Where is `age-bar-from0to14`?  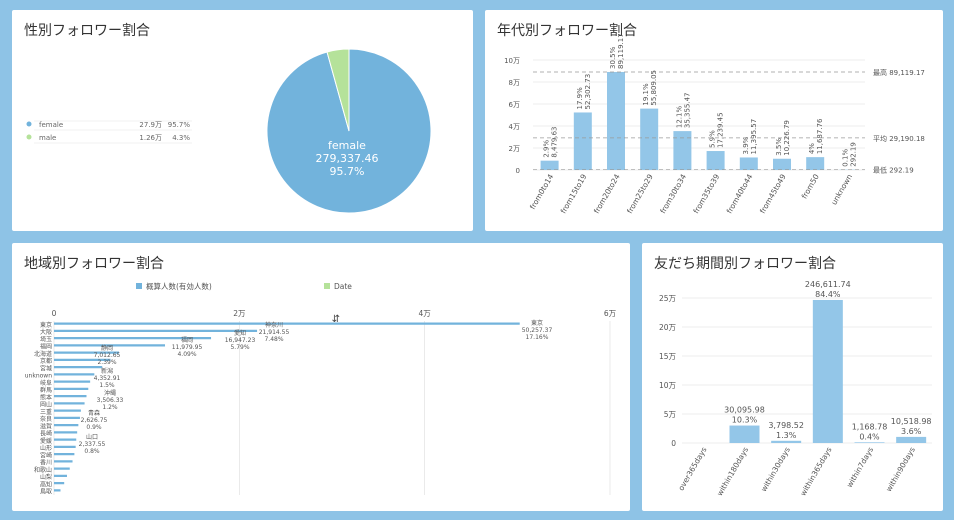
age-bar-from0to14 is located at coordinates (549, 165).